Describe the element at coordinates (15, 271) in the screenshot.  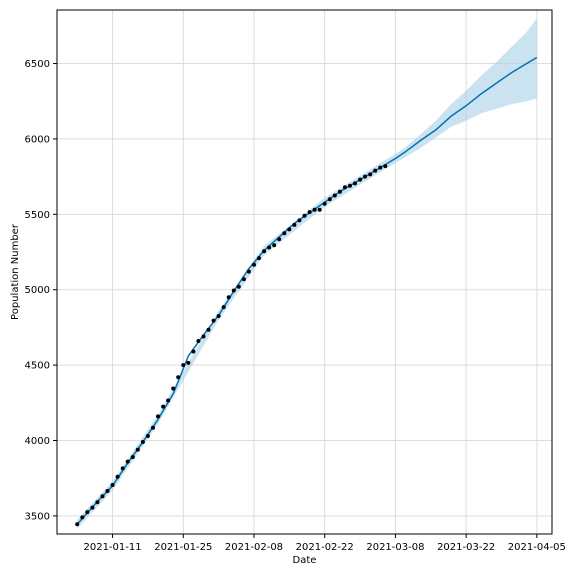
I see `y-axis-label: Population Number` at that location.